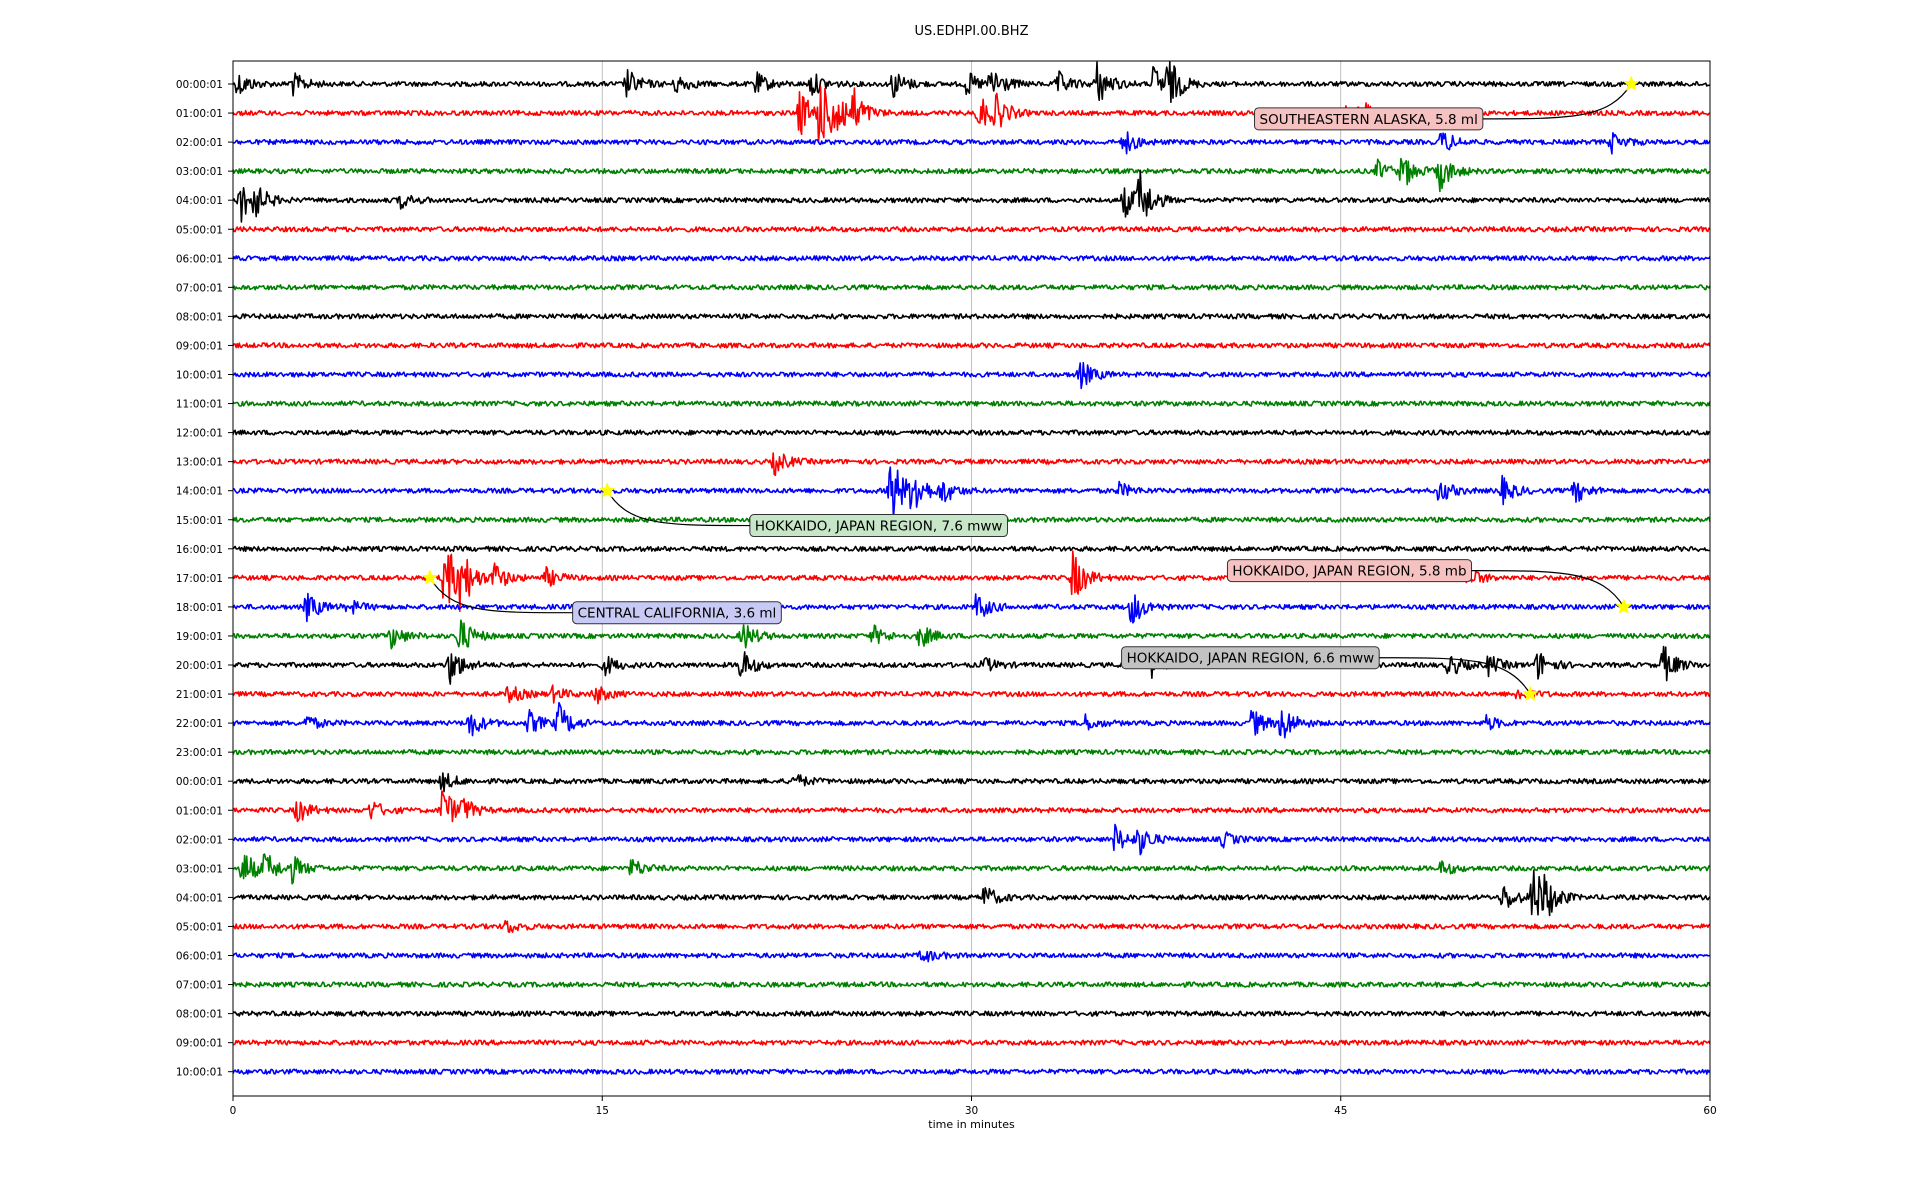 This screenshot has width=1920, height=1200. I want to click on y-tick-label: 22:00:01, so click(199, 724).